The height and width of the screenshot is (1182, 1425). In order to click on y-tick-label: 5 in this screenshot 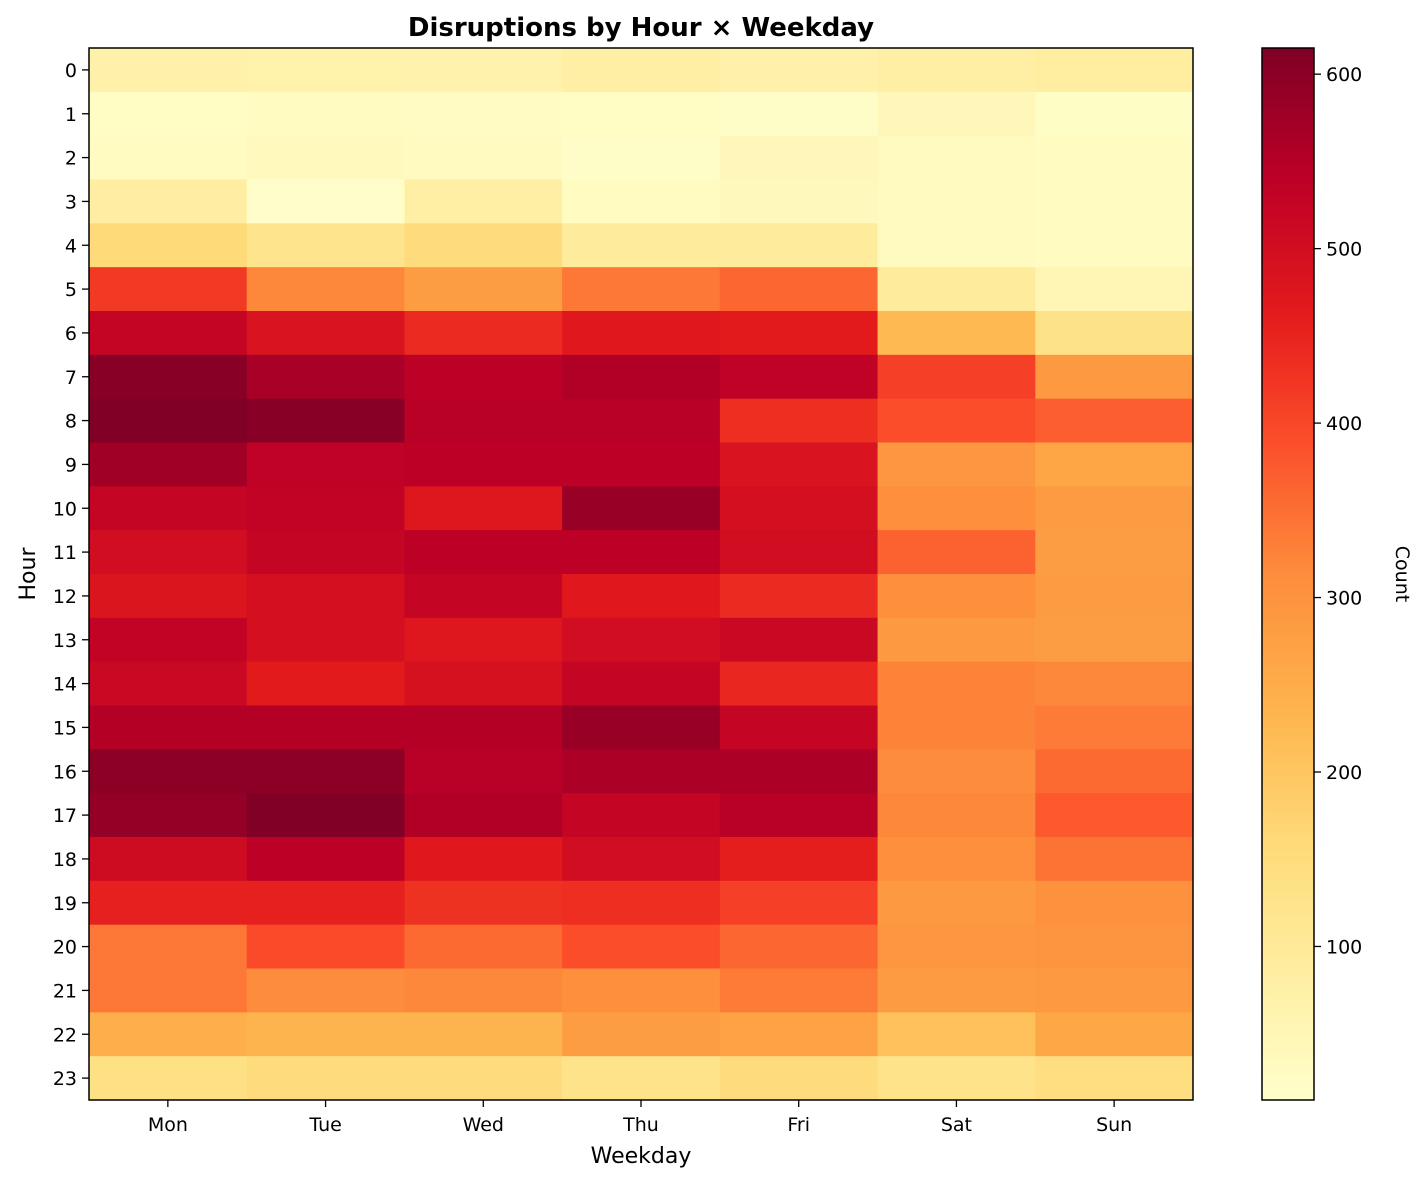, I will do `click(71, 290)`.